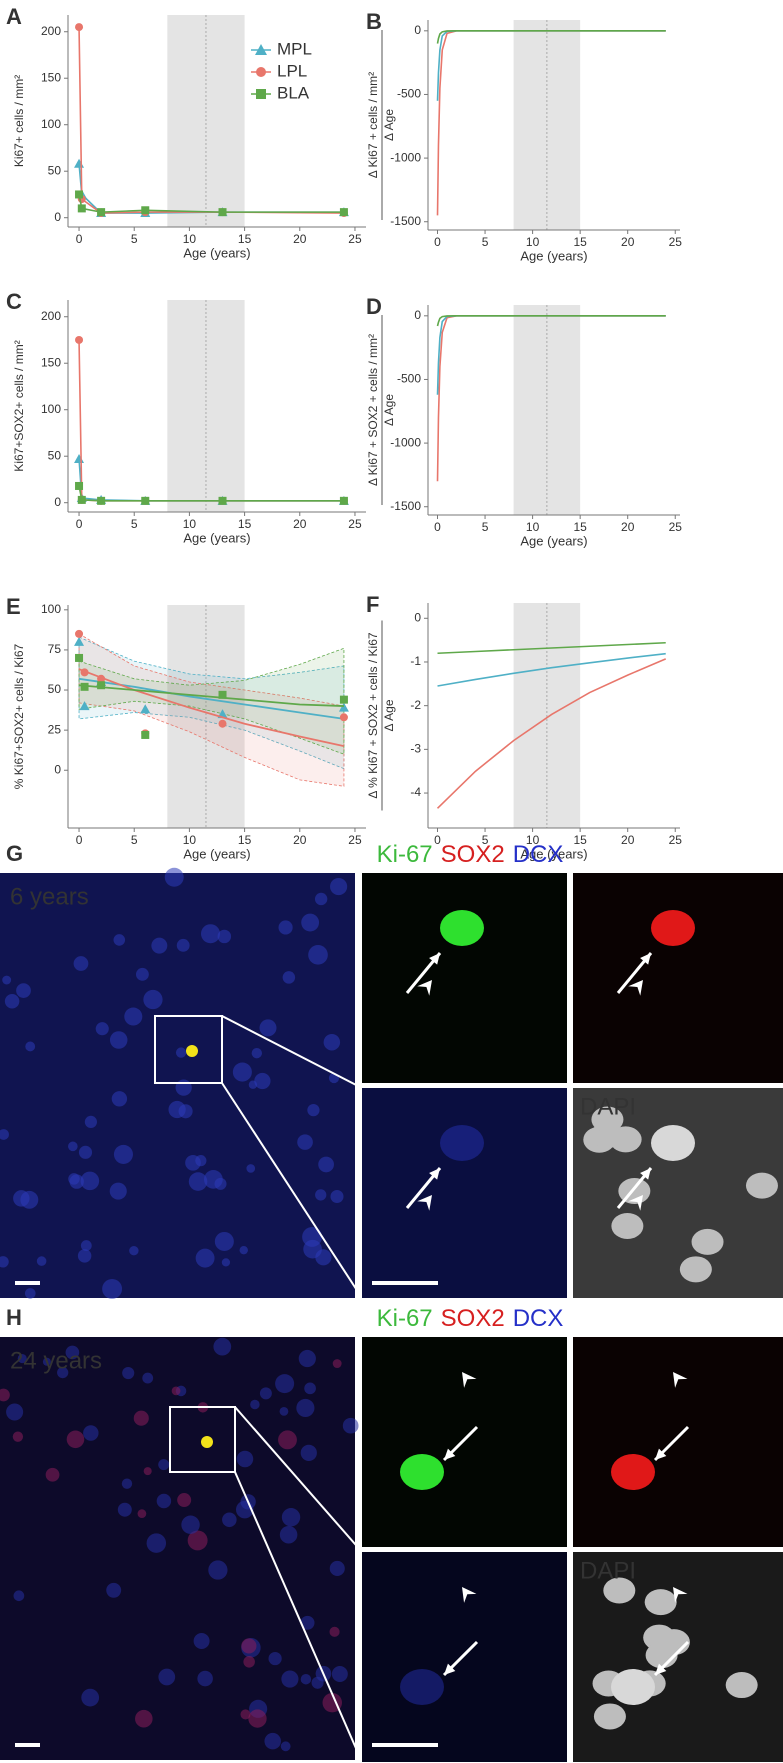  Describe the element at coordinates (373, 125) in the screenshot. I see `y-axis-label: Δ Ki67 + cells / mm²` at that location.